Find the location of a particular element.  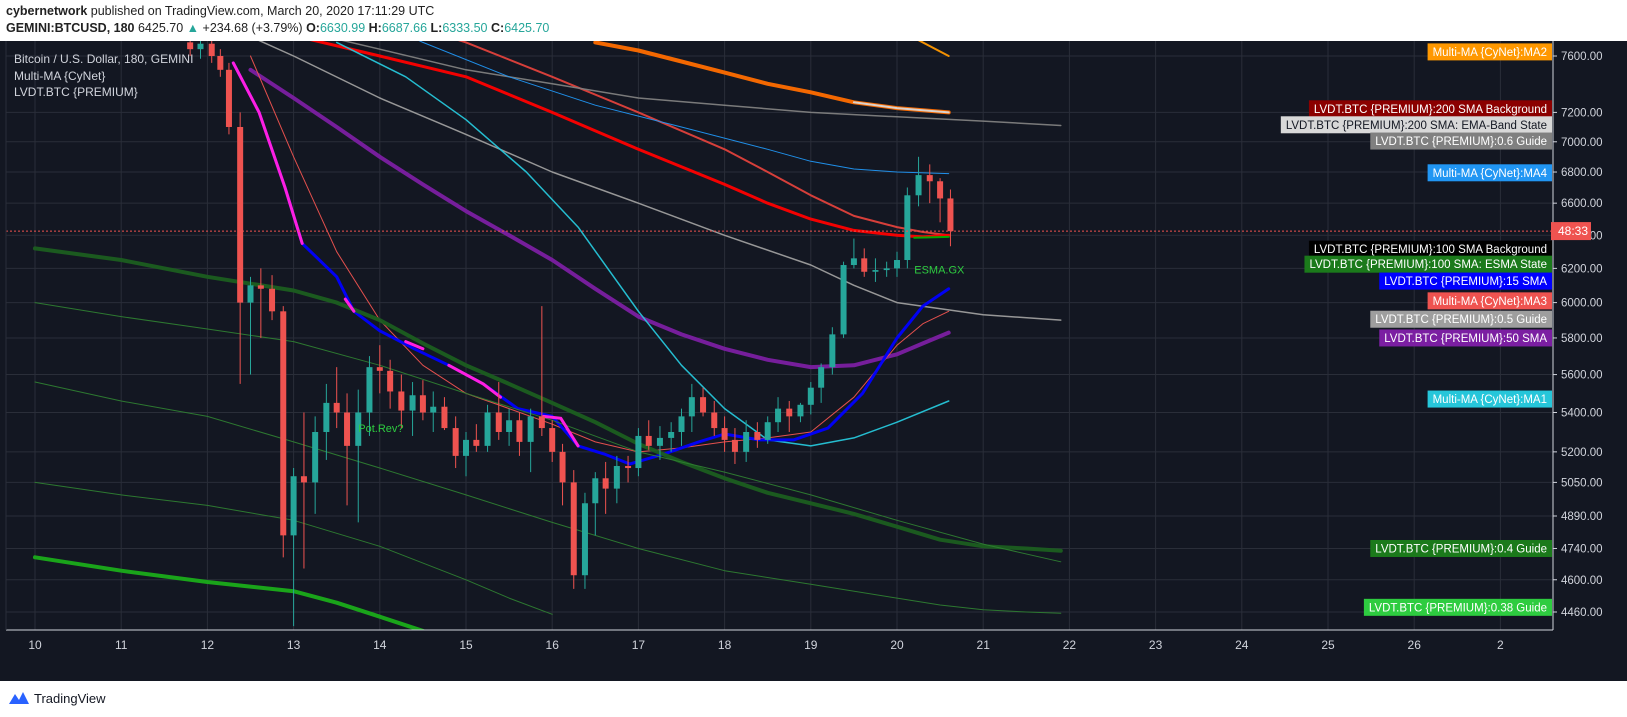

y-tick-label: 7600.00 is located at coordinates (1582, 57).